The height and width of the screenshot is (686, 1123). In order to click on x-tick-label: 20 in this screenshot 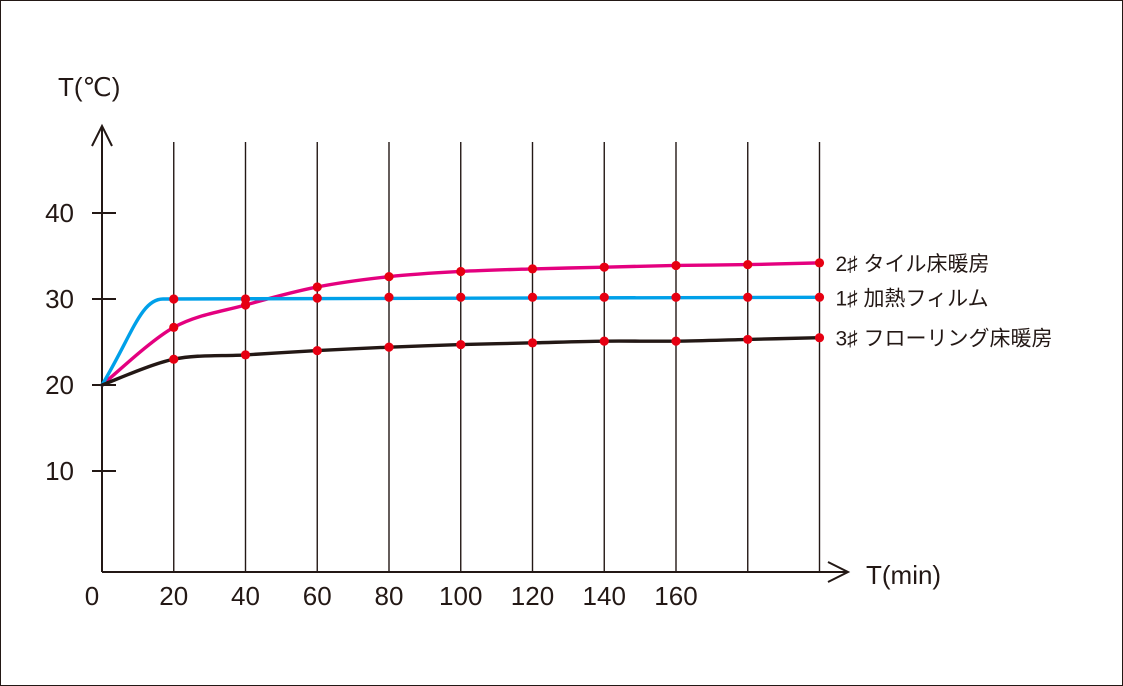, I will do `click(173, 596)`.